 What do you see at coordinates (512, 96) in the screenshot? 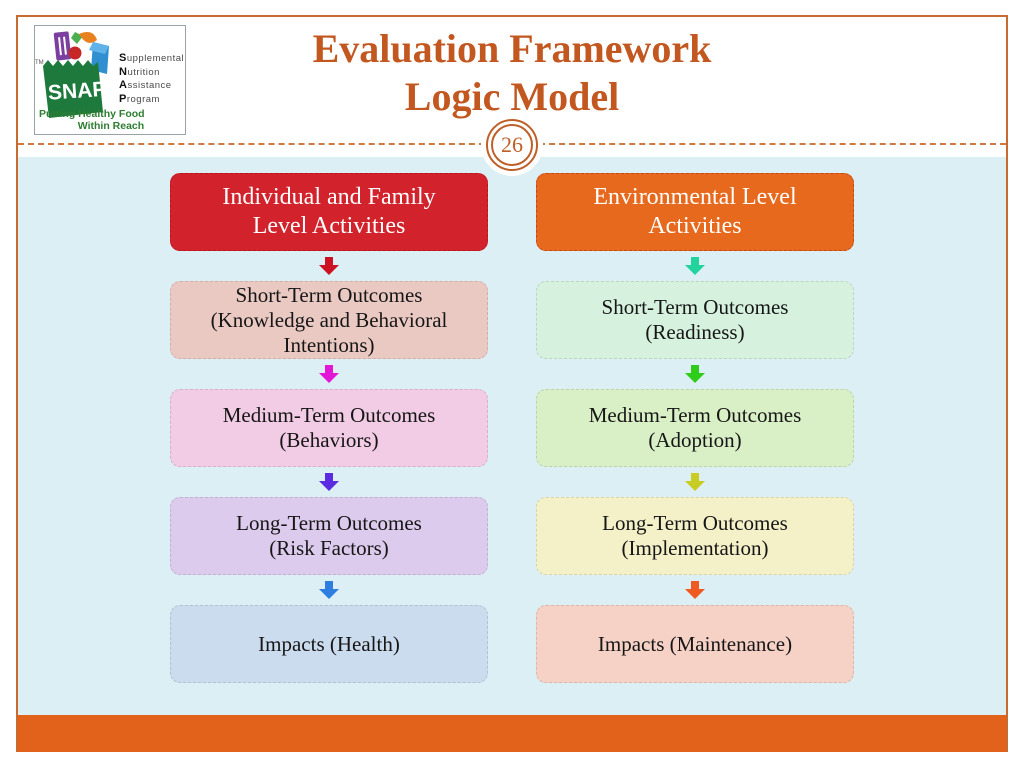
I see `title-line: Logic Model` at bounding box center [512, 96].